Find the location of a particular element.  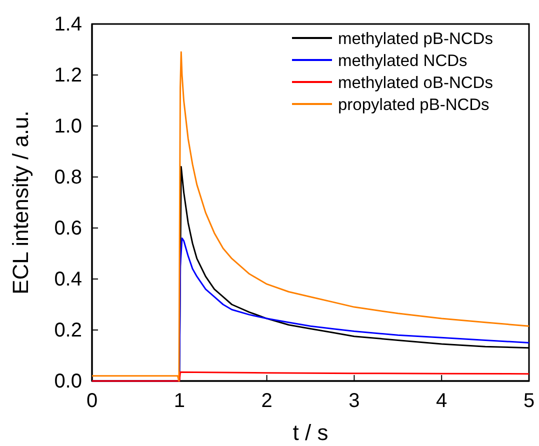

legend-label: methylated pB-NCDs is located at coordinates (415, 39).